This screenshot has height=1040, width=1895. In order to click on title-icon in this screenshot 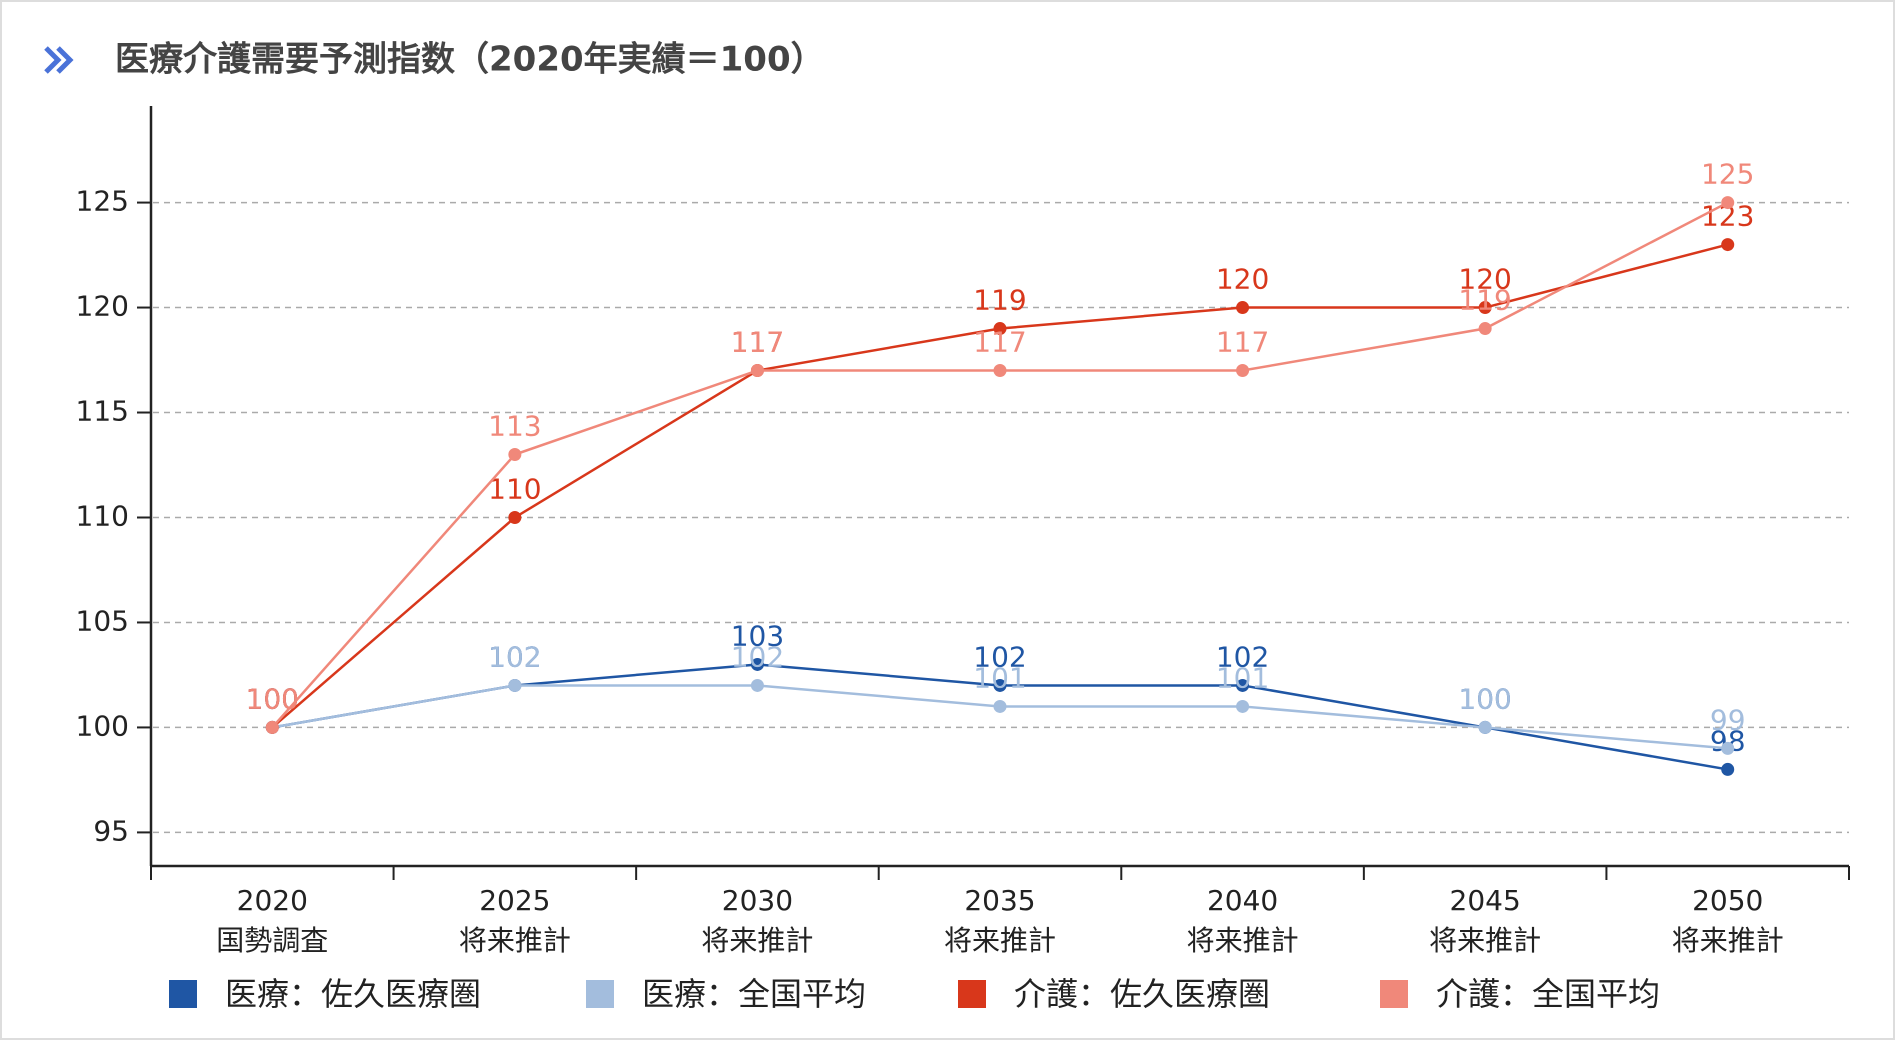, I will do `click(59, 60)`.